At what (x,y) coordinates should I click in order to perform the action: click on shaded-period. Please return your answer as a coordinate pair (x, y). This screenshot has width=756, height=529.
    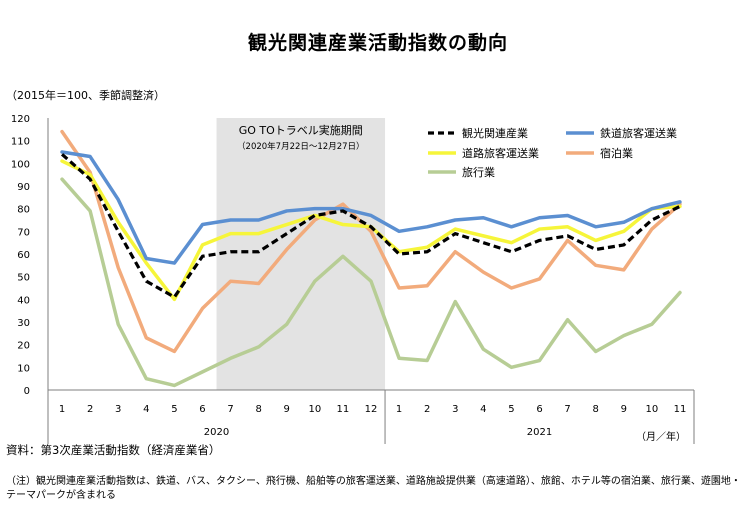
    Looking at the image, I should click on (301, 254).